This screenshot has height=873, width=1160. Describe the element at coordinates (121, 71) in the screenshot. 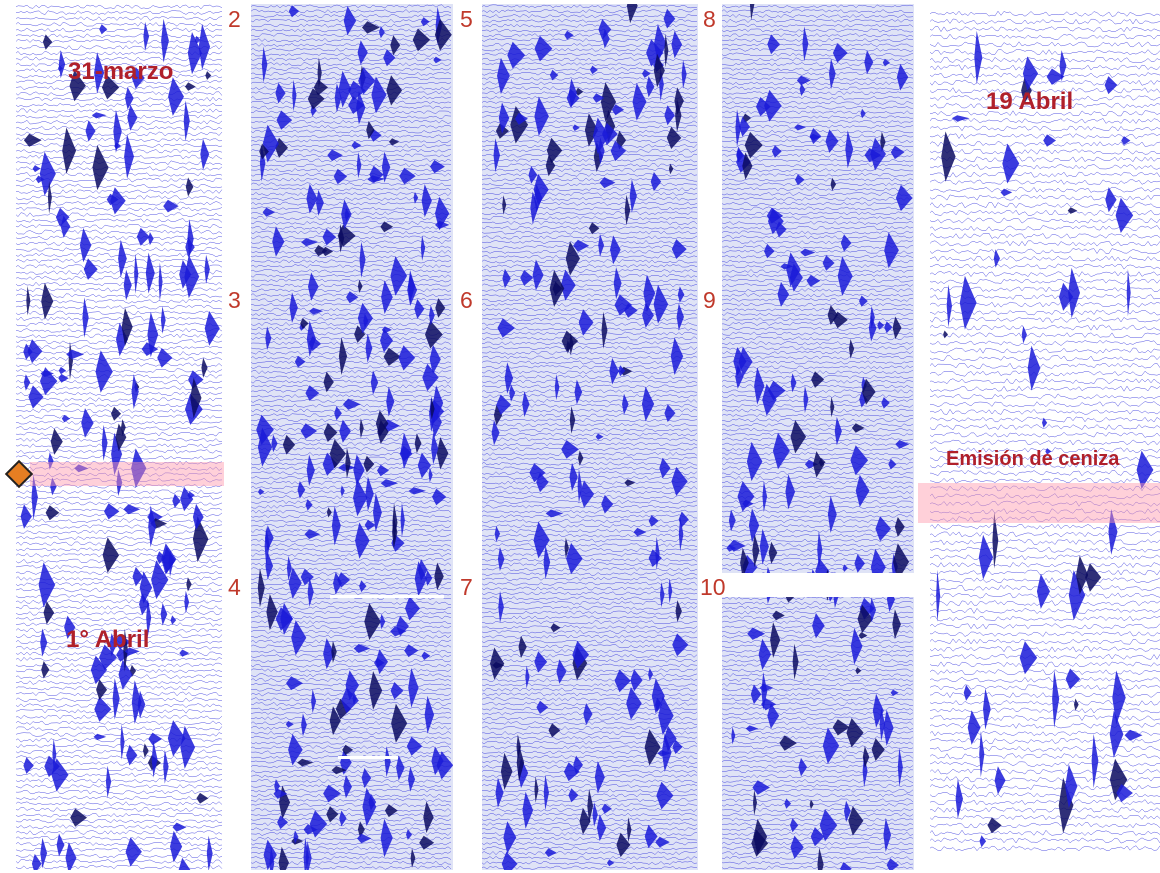

I see `label-31-marzo: 31-marzo` at that location.